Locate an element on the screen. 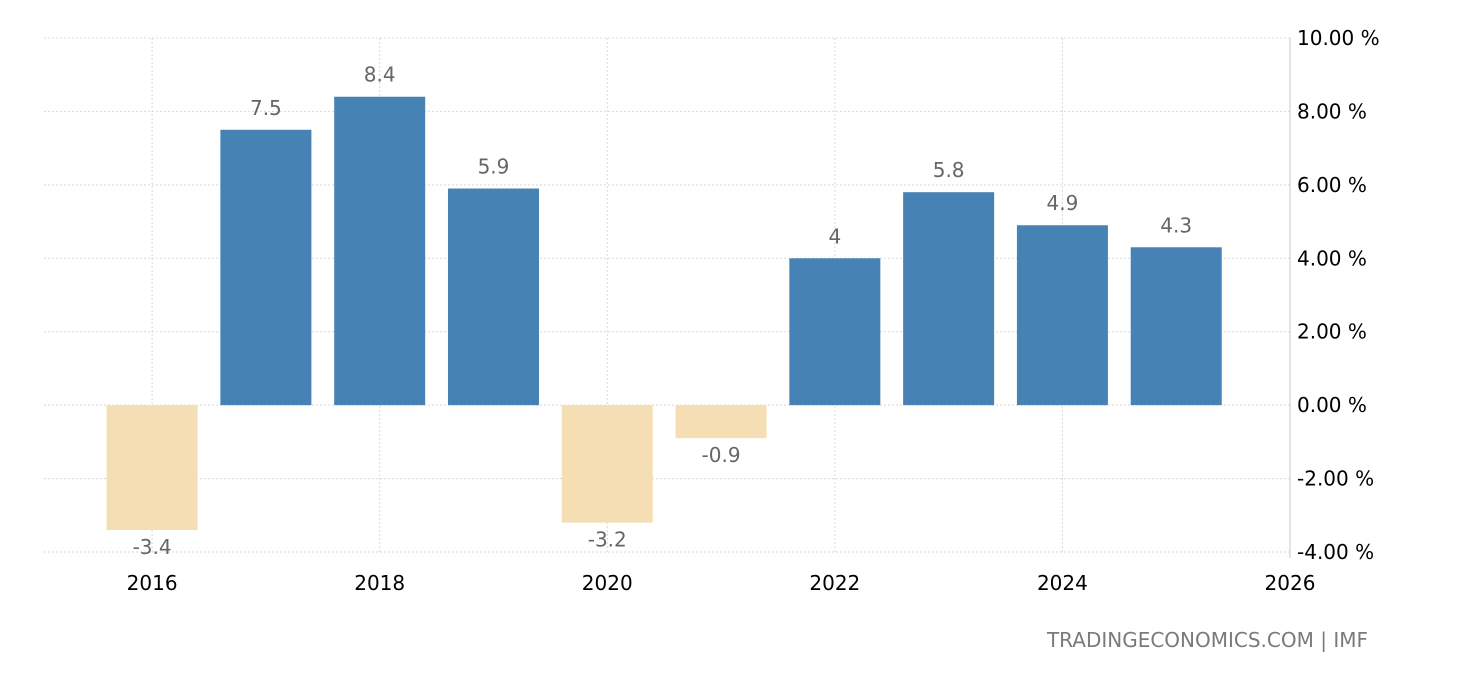  data-label: 5.8 is located at coordinates (949, 170).